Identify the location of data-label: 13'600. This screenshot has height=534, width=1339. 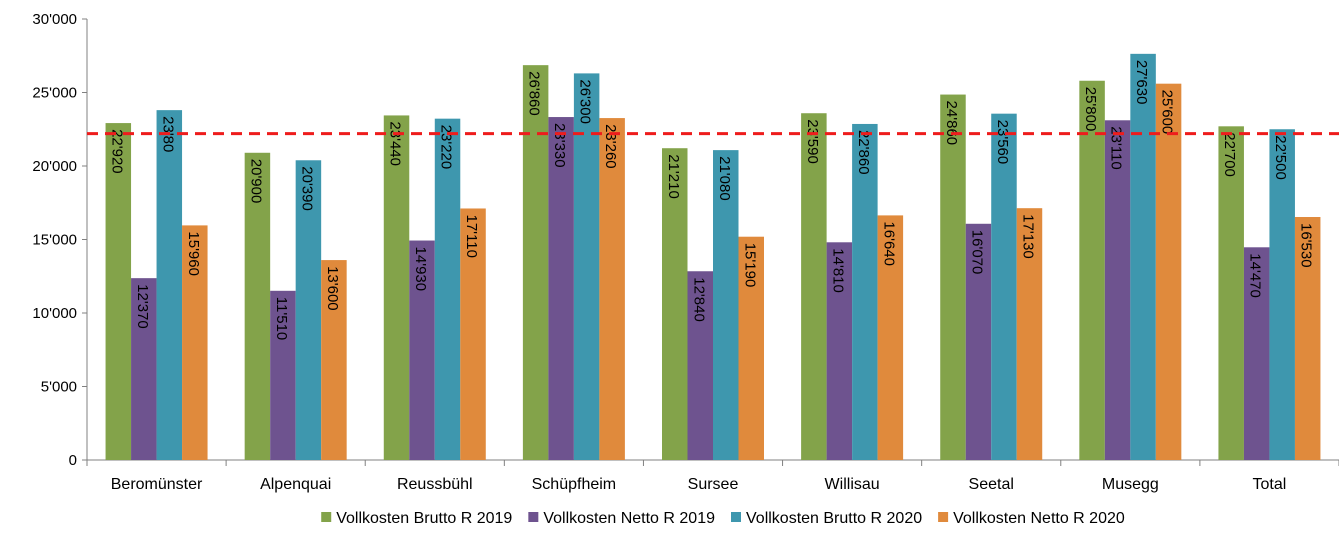
(332, 288).